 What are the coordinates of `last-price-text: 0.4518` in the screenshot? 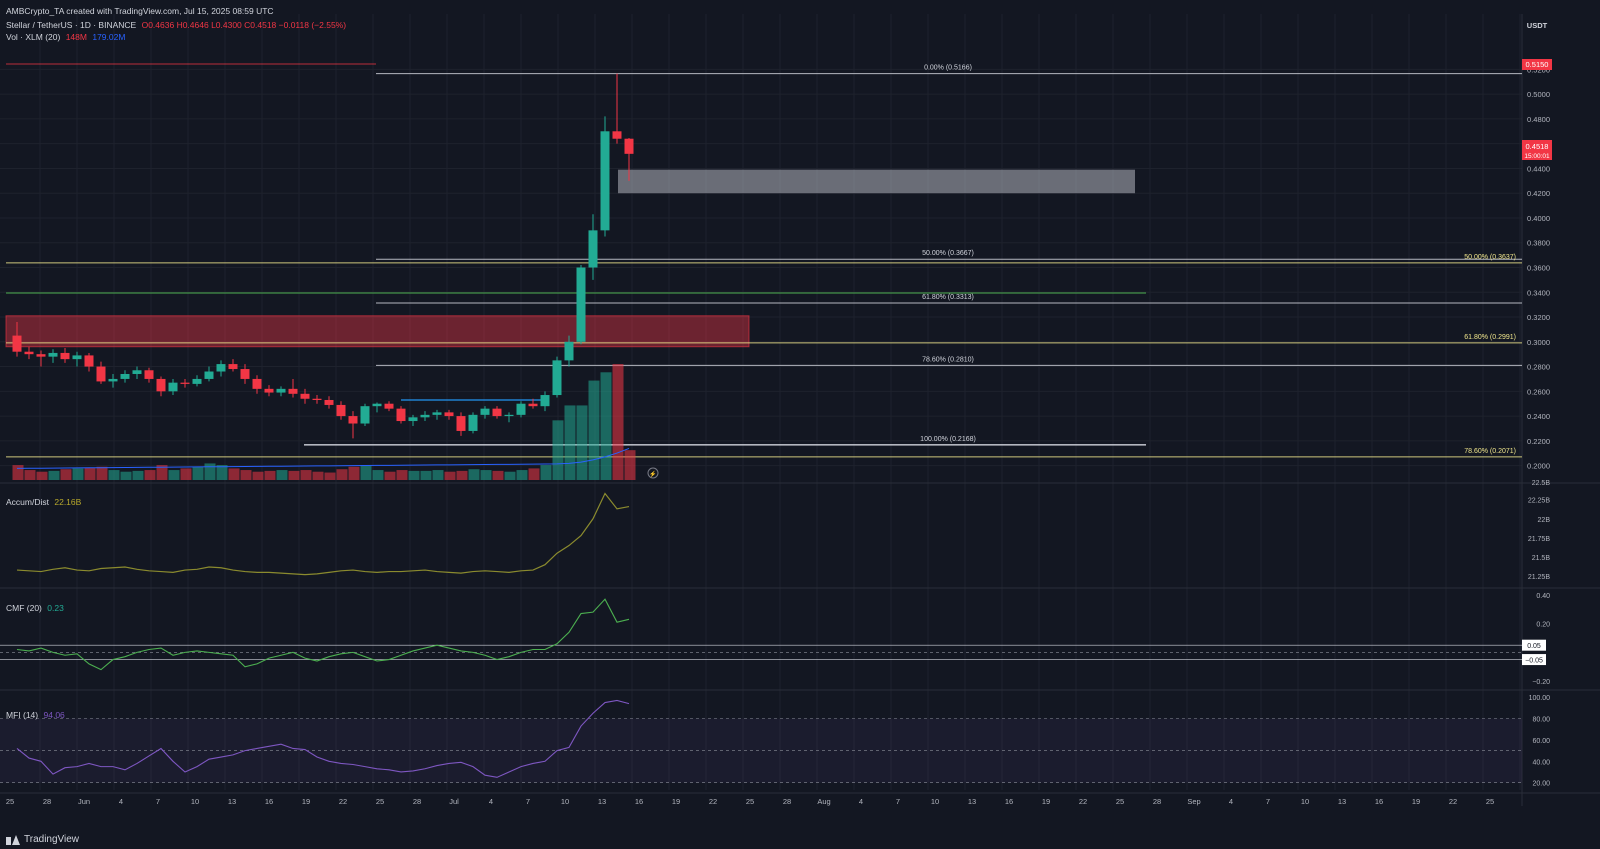 It's located at (1537, 146).